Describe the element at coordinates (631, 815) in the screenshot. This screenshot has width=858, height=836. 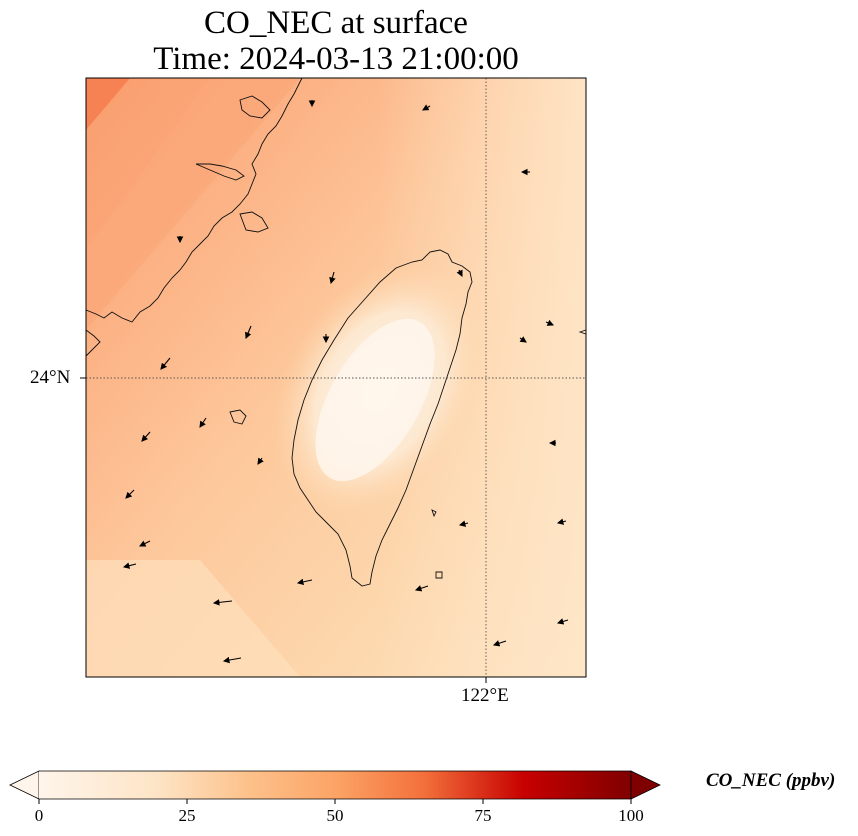
I see `colorbar-tick: 100` at that location.